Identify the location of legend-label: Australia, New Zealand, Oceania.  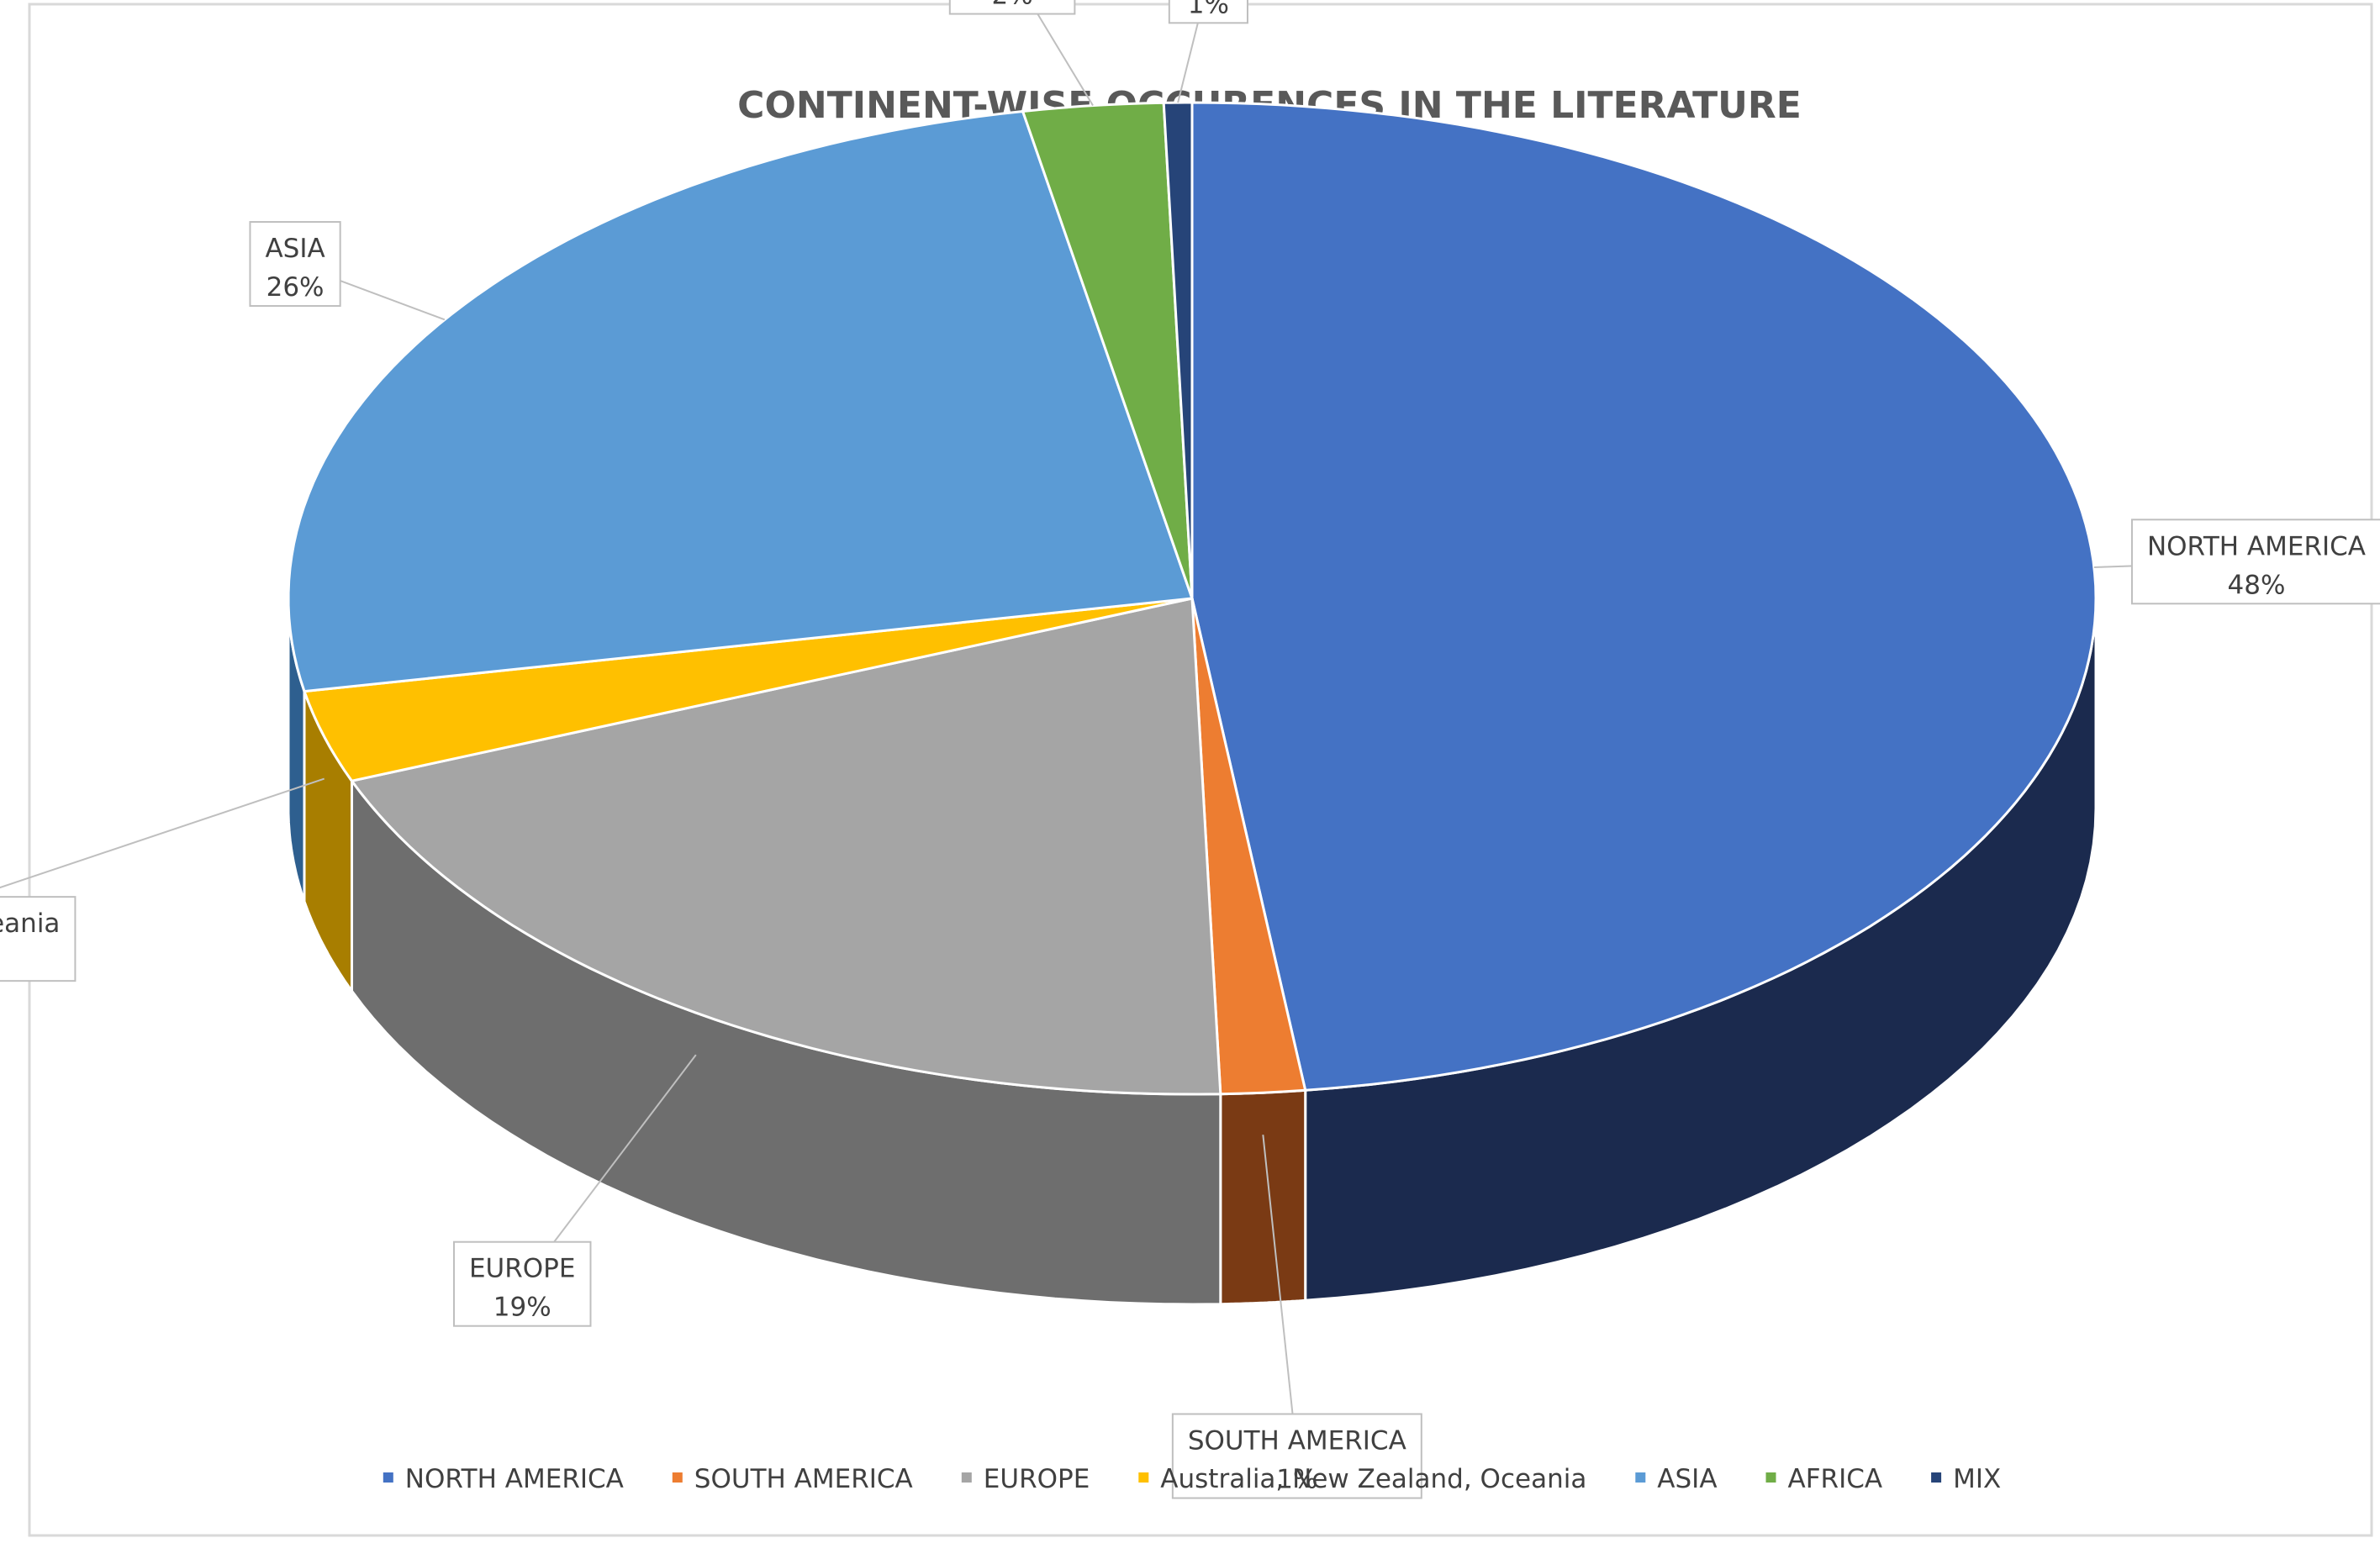
(1373, 1479).